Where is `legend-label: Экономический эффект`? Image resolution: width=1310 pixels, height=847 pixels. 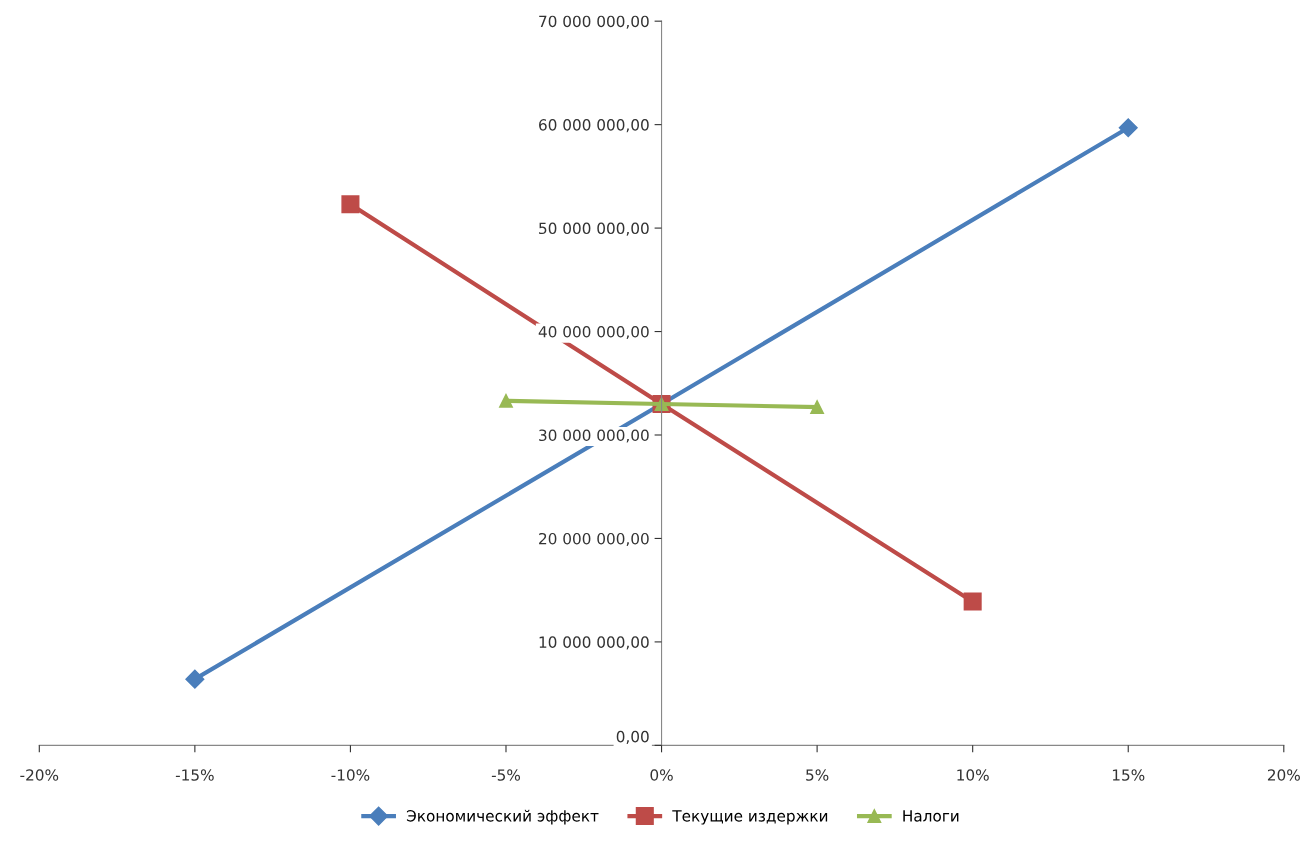 legend-label: Экономический эффект is located at coordinates (502, 817).